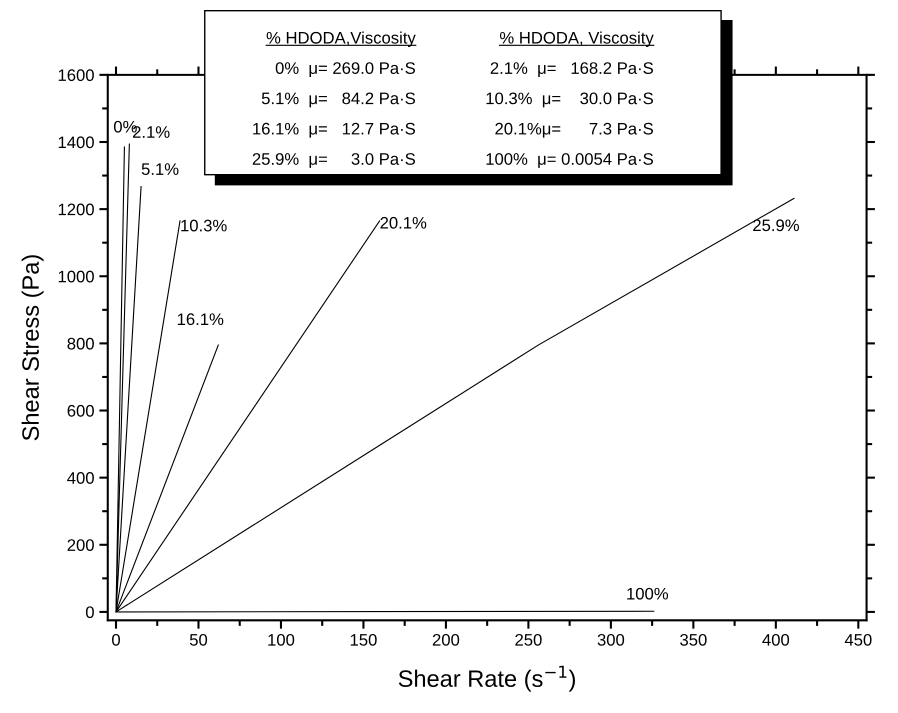 This screenshot has height=713, width=898. What do you see at coordinates (577, 39) in the screenshot?
I see `text: % HDODA, Viscosity` at bounding box center [577, 39].